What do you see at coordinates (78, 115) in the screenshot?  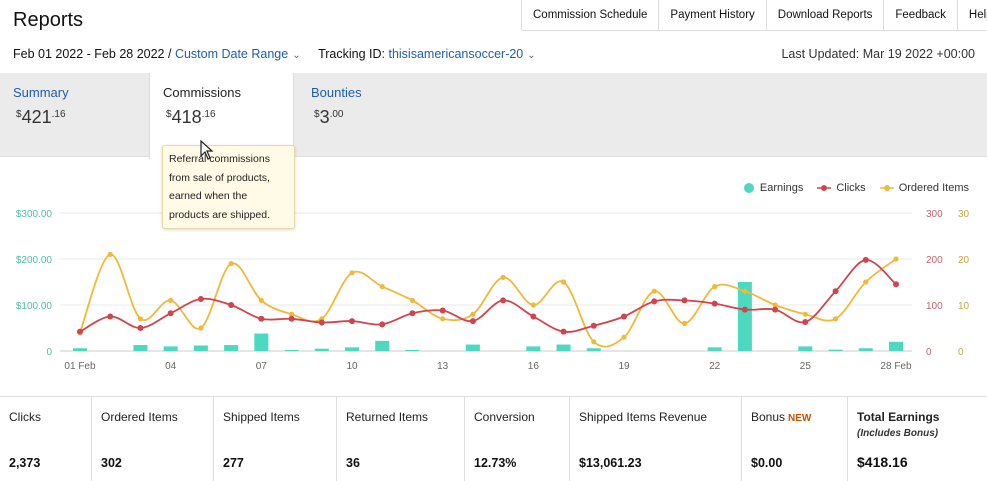 I see `tab-summary: Summary $421.16` at bounding box center [78, 115].